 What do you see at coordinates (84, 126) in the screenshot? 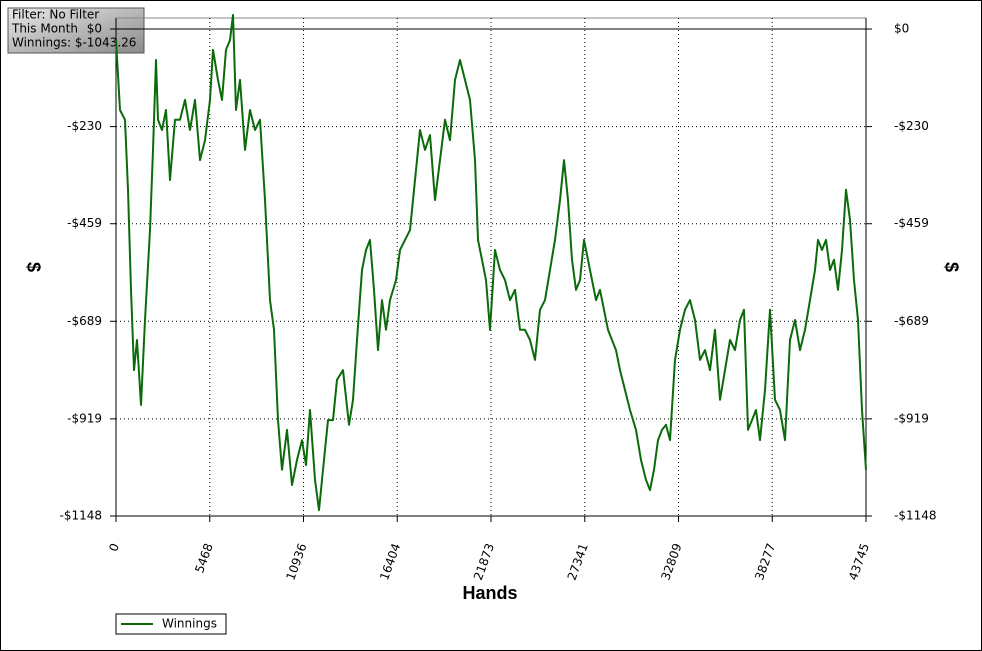
I see `y-tick-label: -$230` at bounding box center [84, 126].